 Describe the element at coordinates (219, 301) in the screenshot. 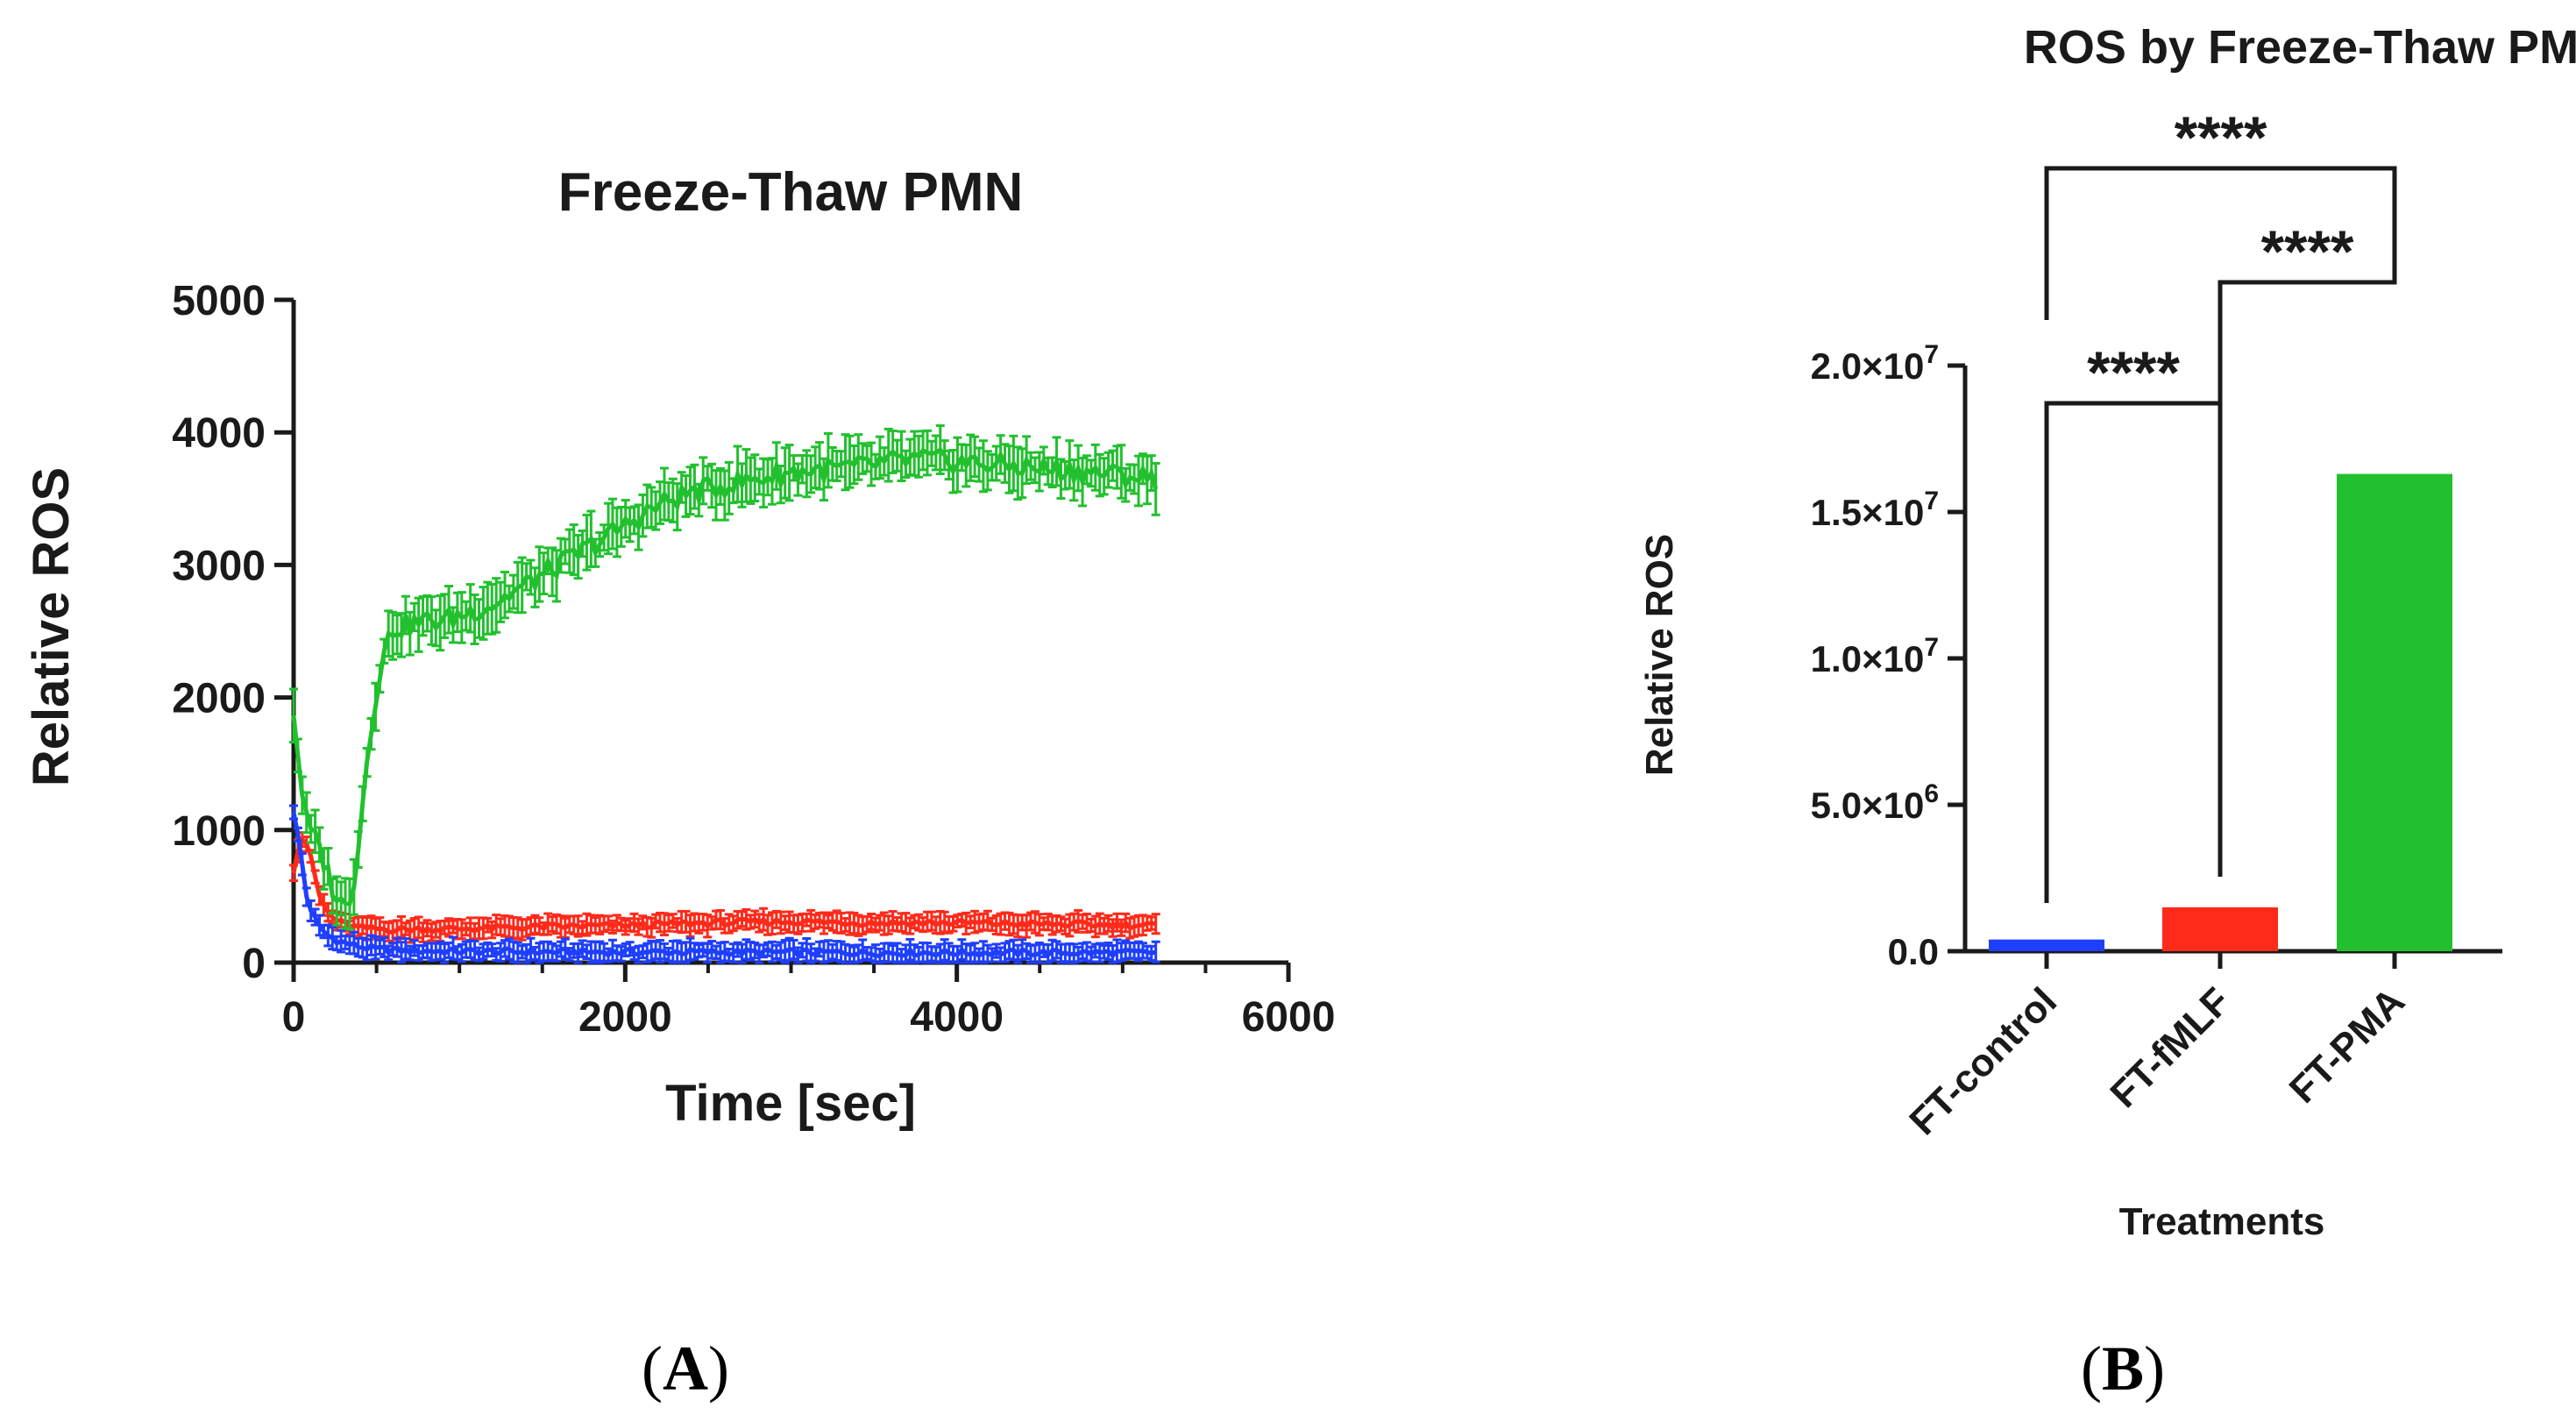

I see `chart-a-y-tick-label: 5000` at that location.